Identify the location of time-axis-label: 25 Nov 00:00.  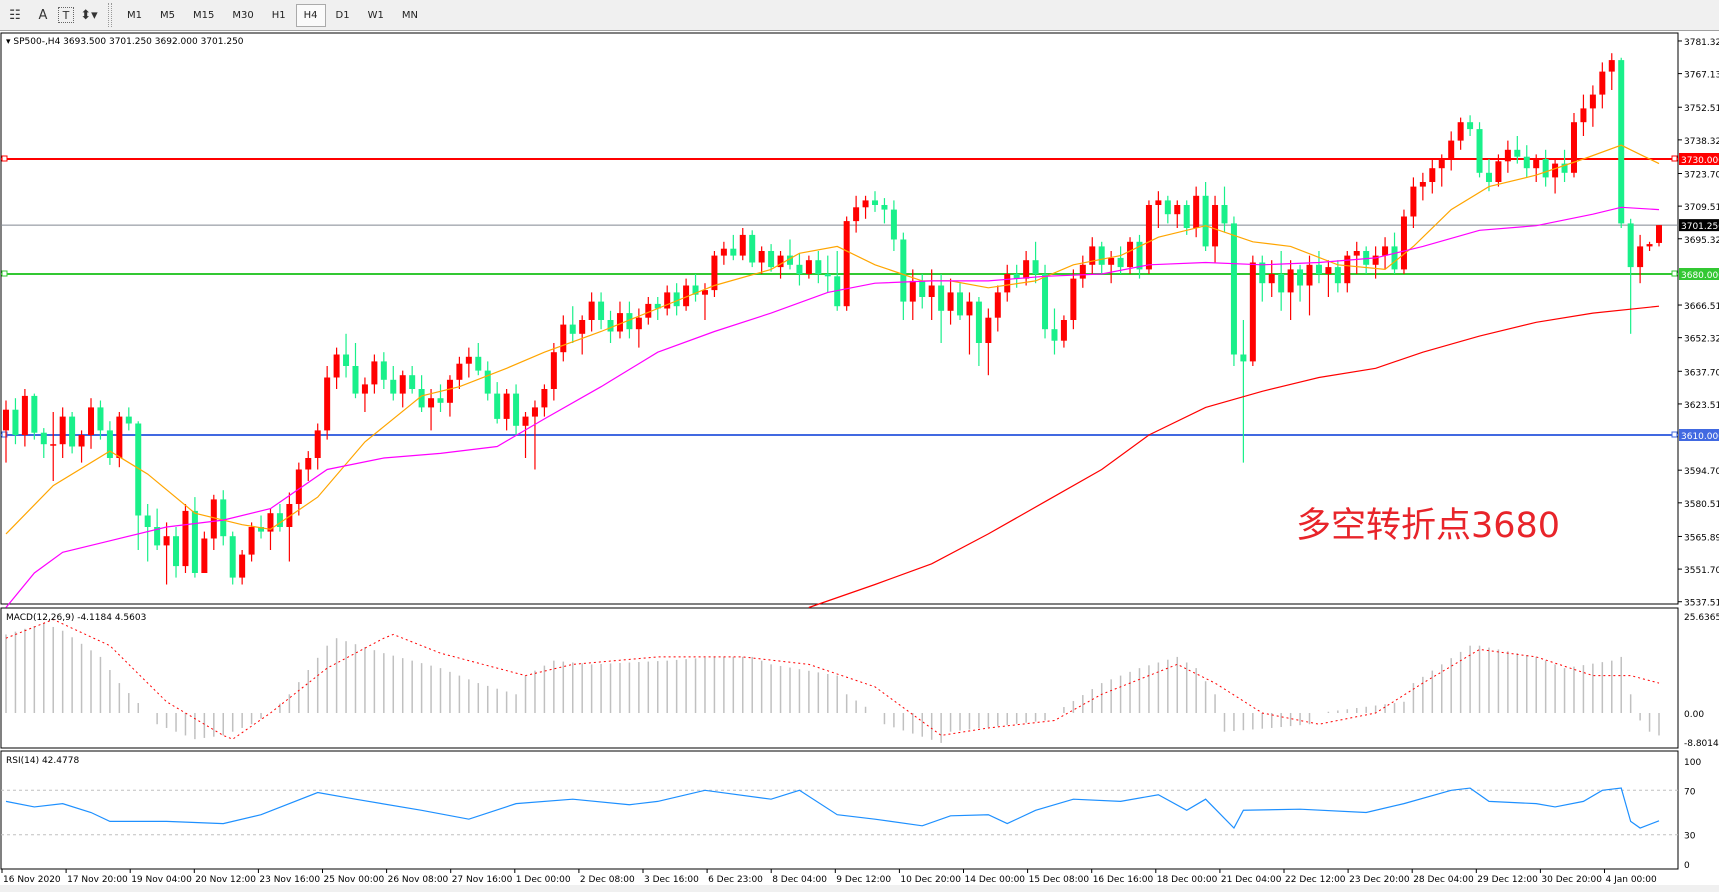
(354, 880).